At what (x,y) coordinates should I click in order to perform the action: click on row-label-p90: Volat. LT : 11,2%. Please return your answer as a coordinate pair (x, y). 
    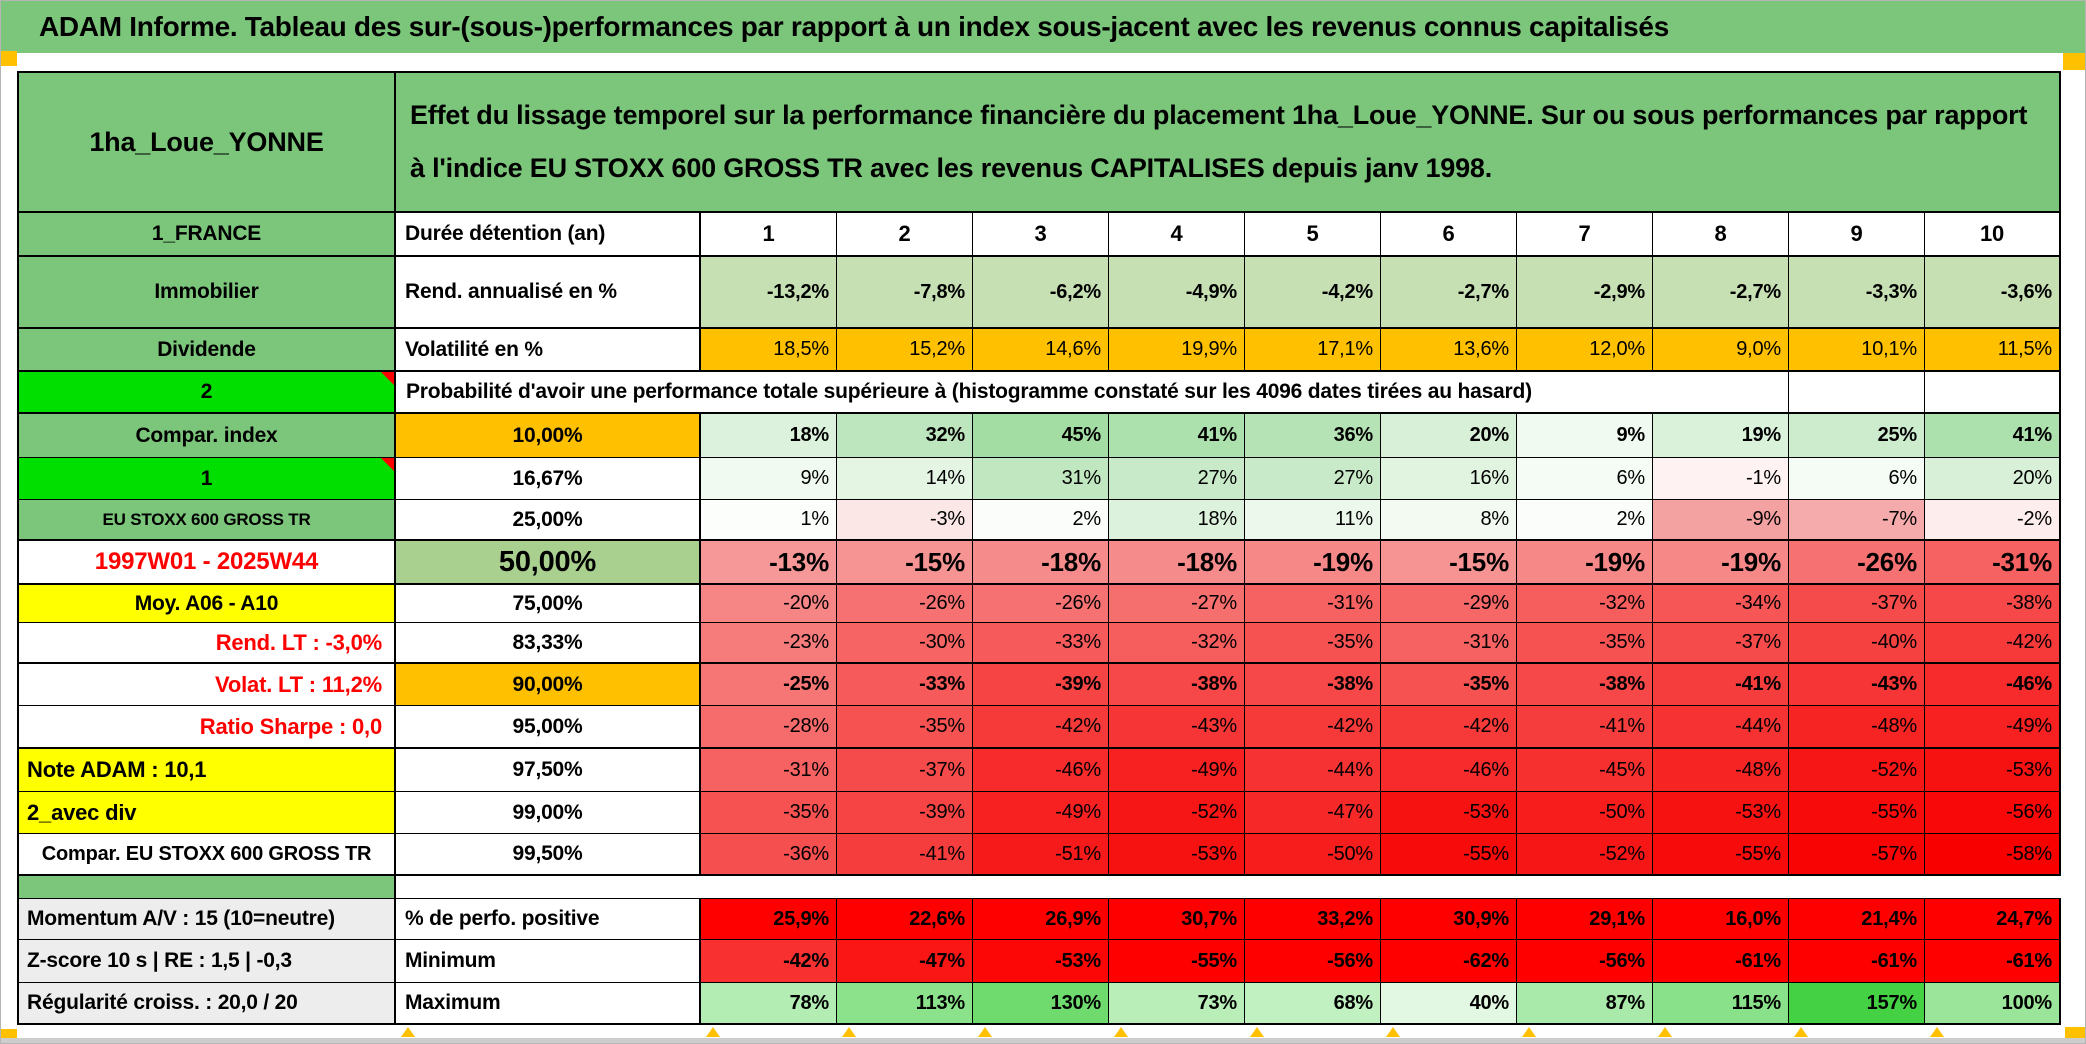
    Looking at the image, I should click on (206, 685).